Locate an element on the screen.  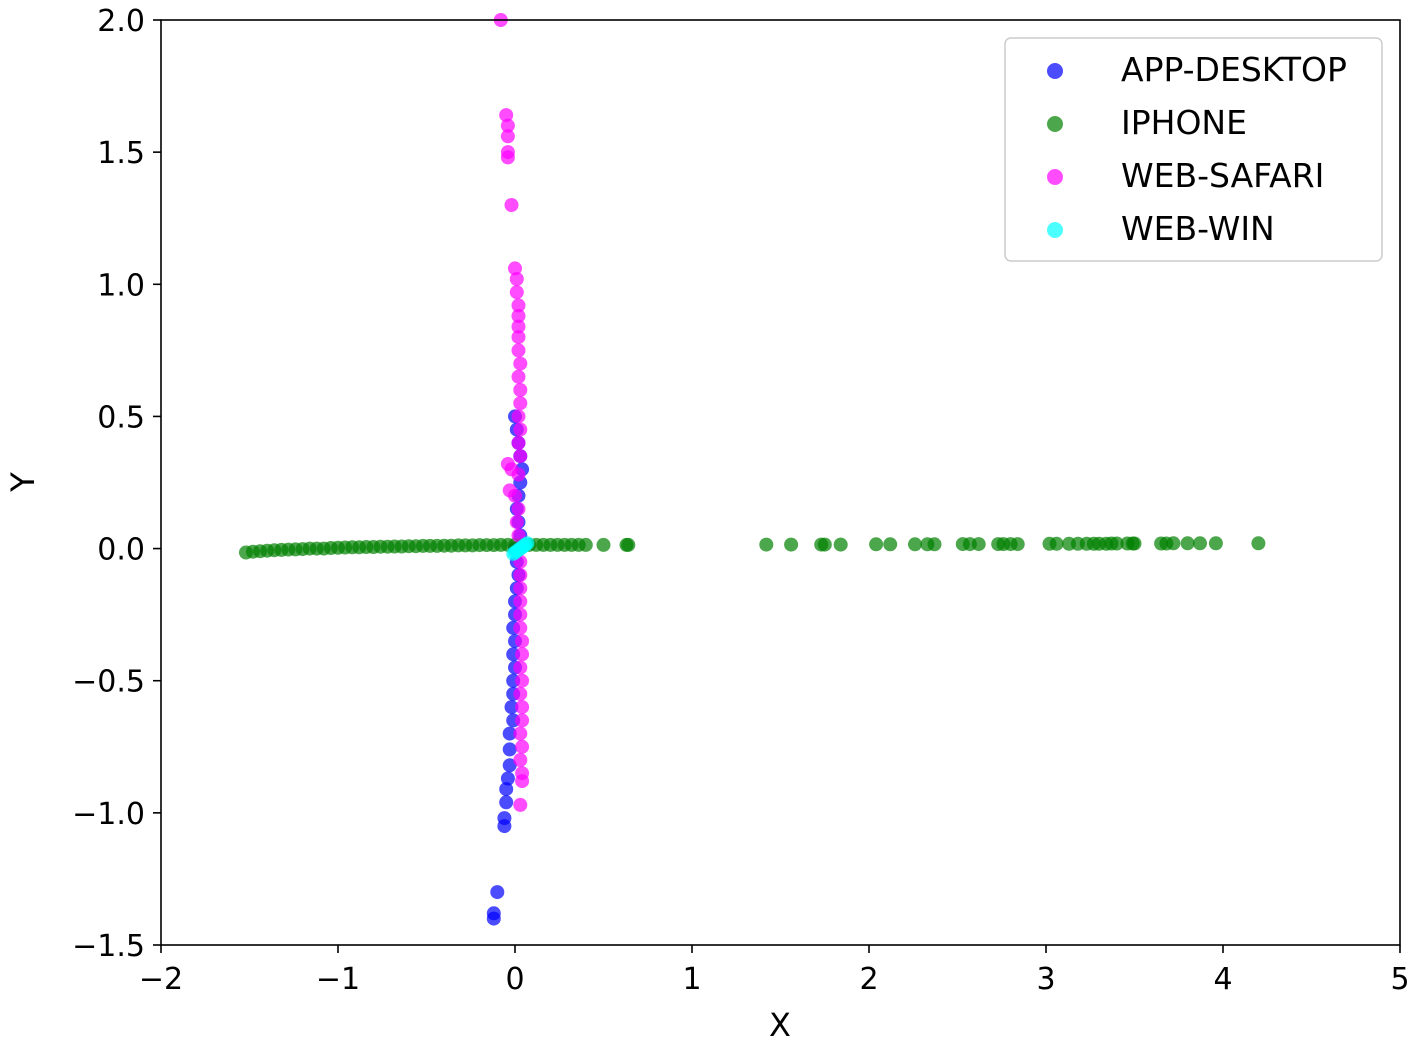
y-tick-label: 1.5 is located at coordinates (121, 153).